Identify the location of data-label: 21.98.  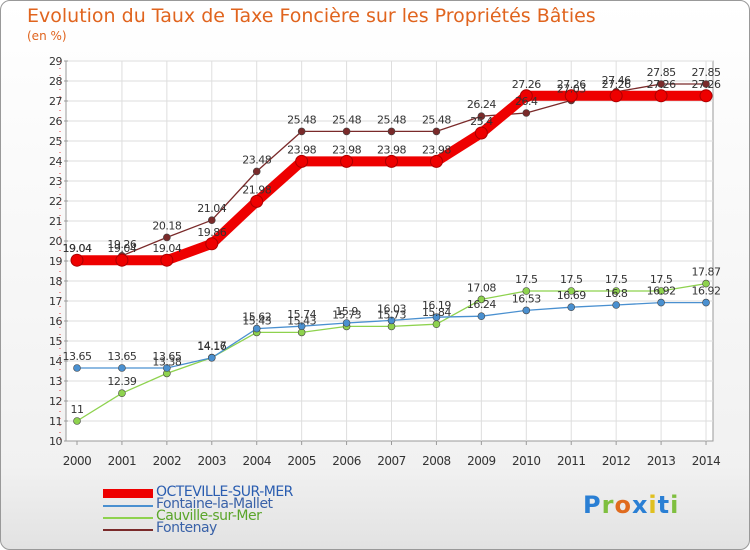
(256, 189).